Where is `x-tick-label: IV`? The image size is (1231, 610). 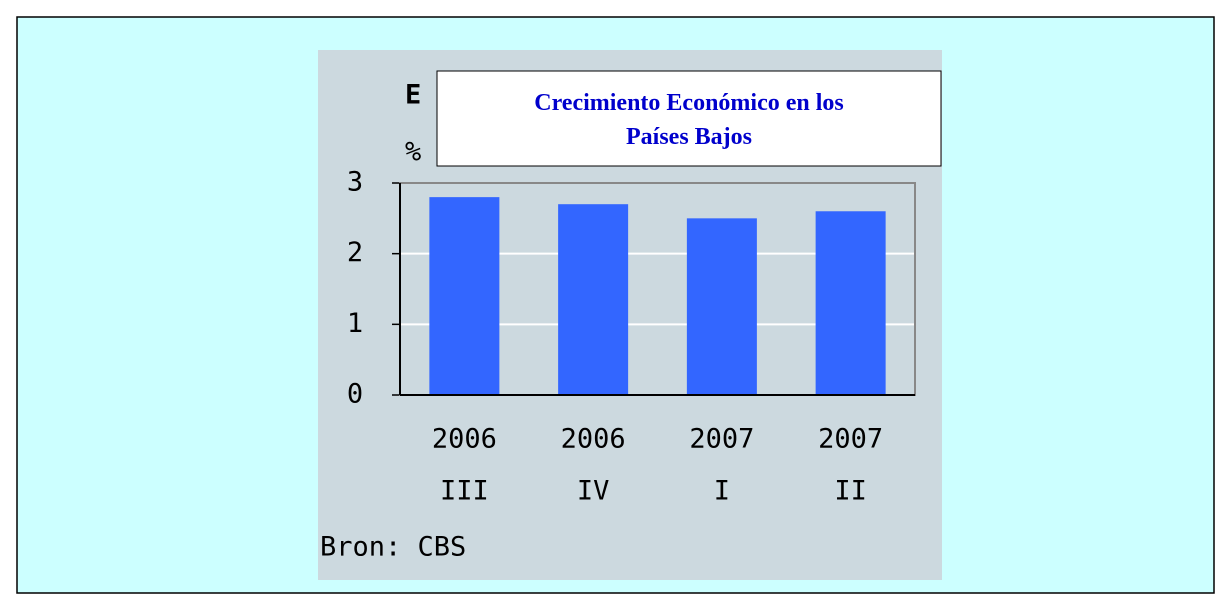
x-tick-label: IV is located at coordinates (593, 491).